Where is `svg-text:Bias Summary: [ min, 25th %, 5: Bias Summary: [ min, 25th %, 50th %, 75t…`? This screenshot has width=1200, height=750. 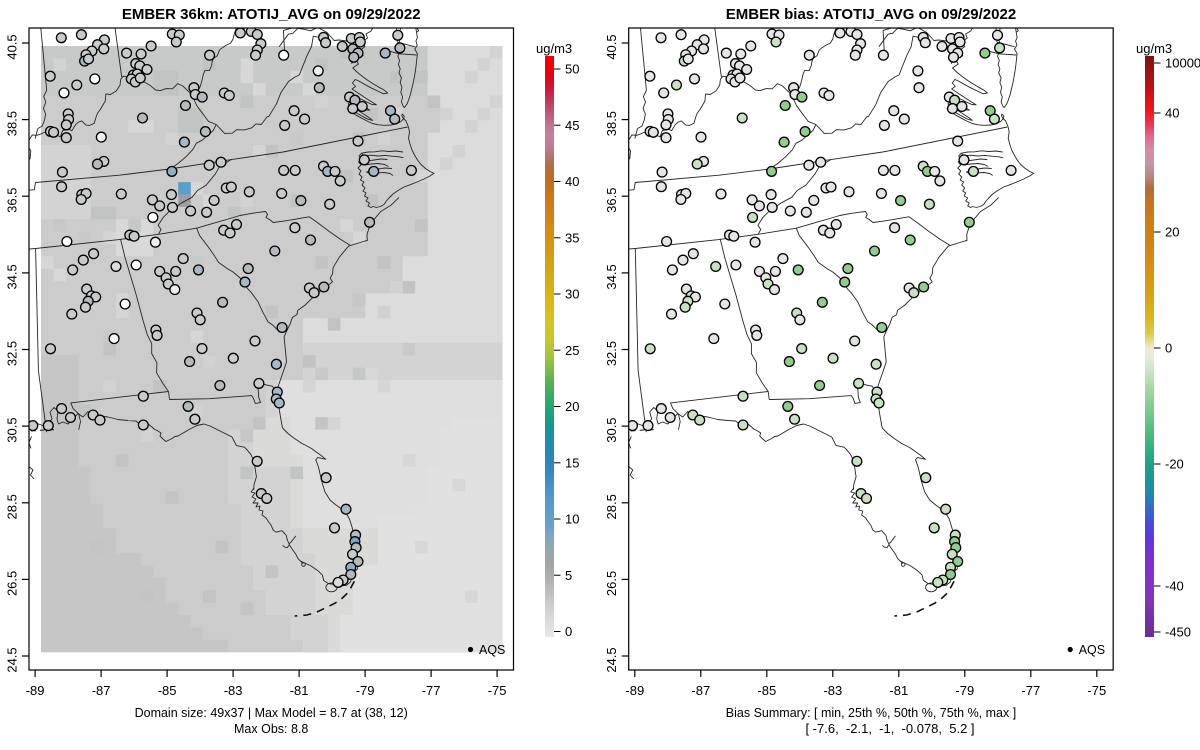
svg-text:Bias Summary: [ min, 25th %, 5: Bias Summary: [ min, 25th %, 50th %, 75t… is located at coordinates (871, 713).